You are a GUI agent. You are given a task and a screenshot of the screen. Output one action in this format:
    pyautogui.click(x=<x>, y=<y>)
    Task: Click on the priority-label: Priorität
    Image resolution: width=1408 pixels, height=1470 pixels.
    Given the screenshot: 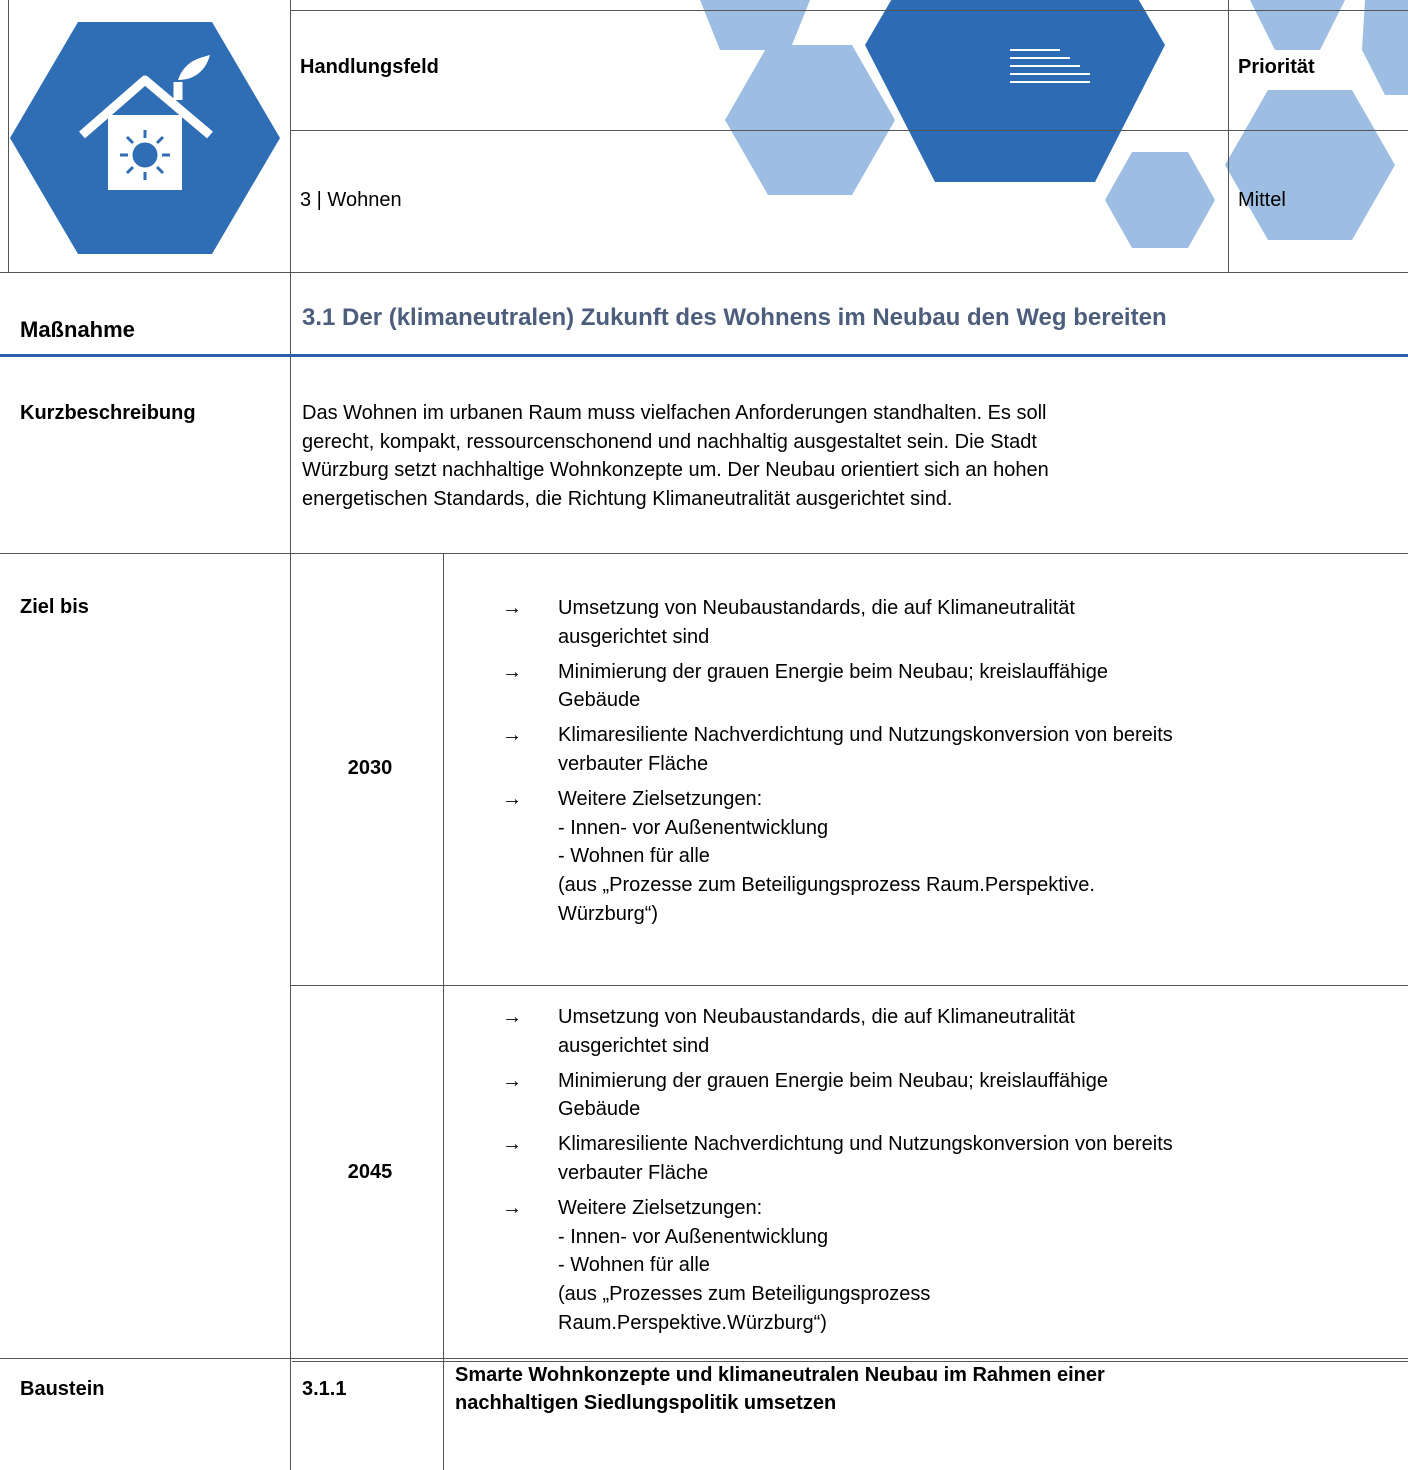 What is the action you would take?
    pyautogui.click(x=1276, y=67)
    